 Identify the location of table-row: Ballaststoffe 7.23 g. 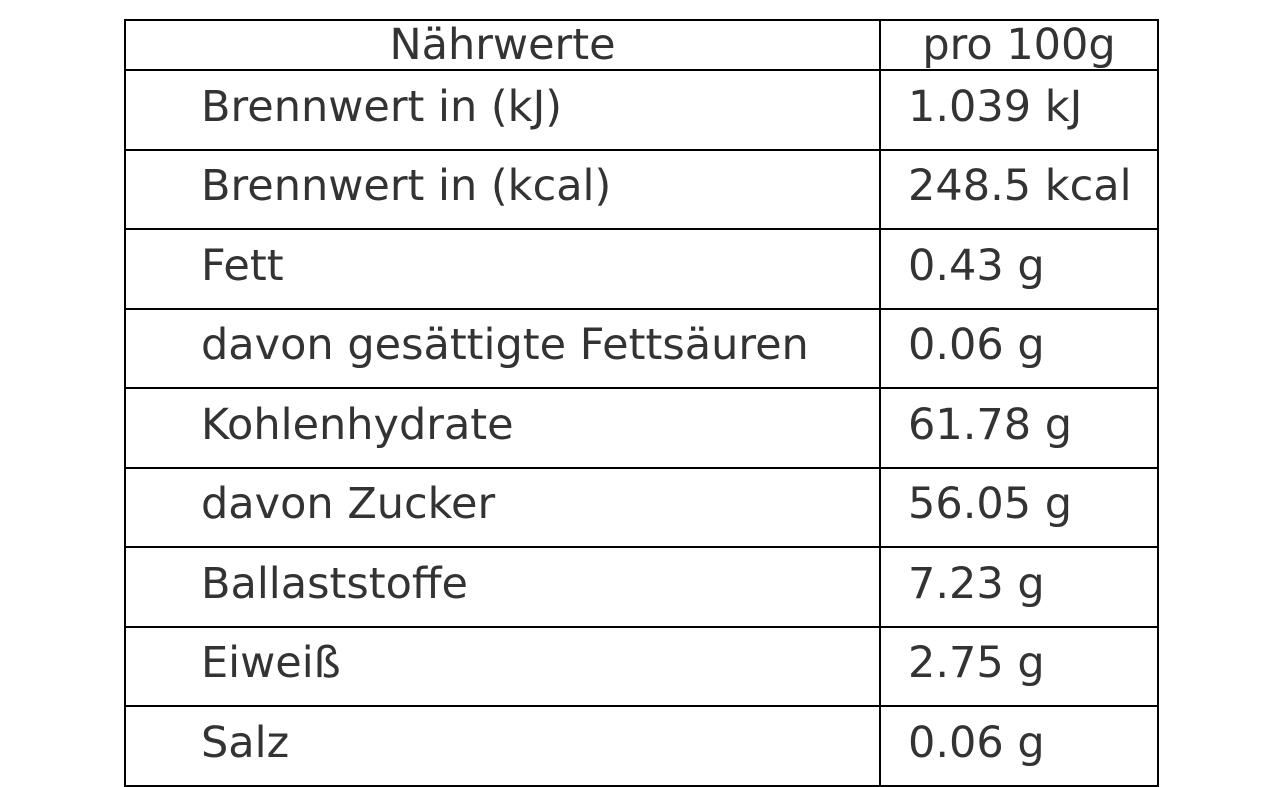
(641, 587).